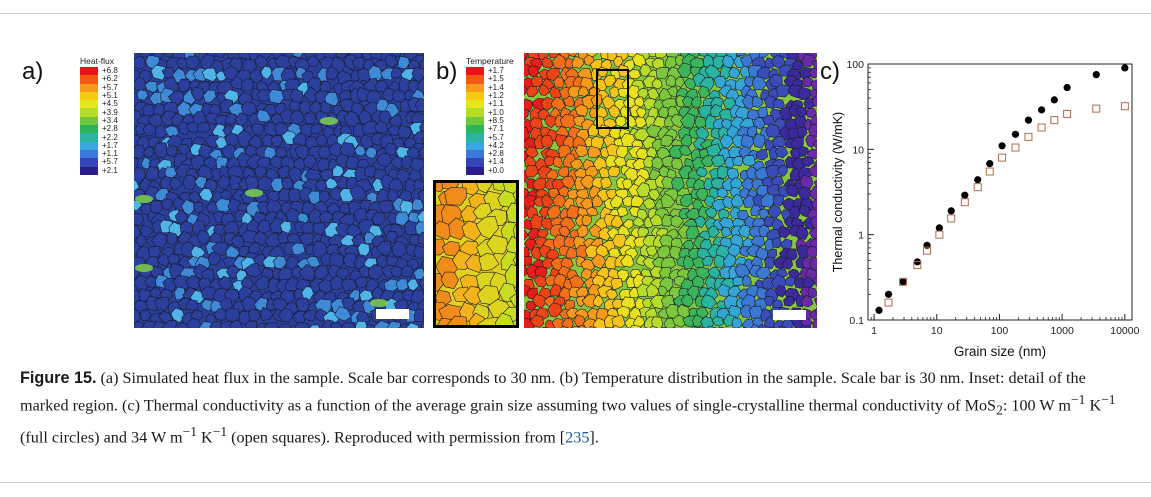  What do you see at coordinates (1124, 331) in the screenshot?
I see `x-tick-label: 10000` at bounding box center [1124, 331].